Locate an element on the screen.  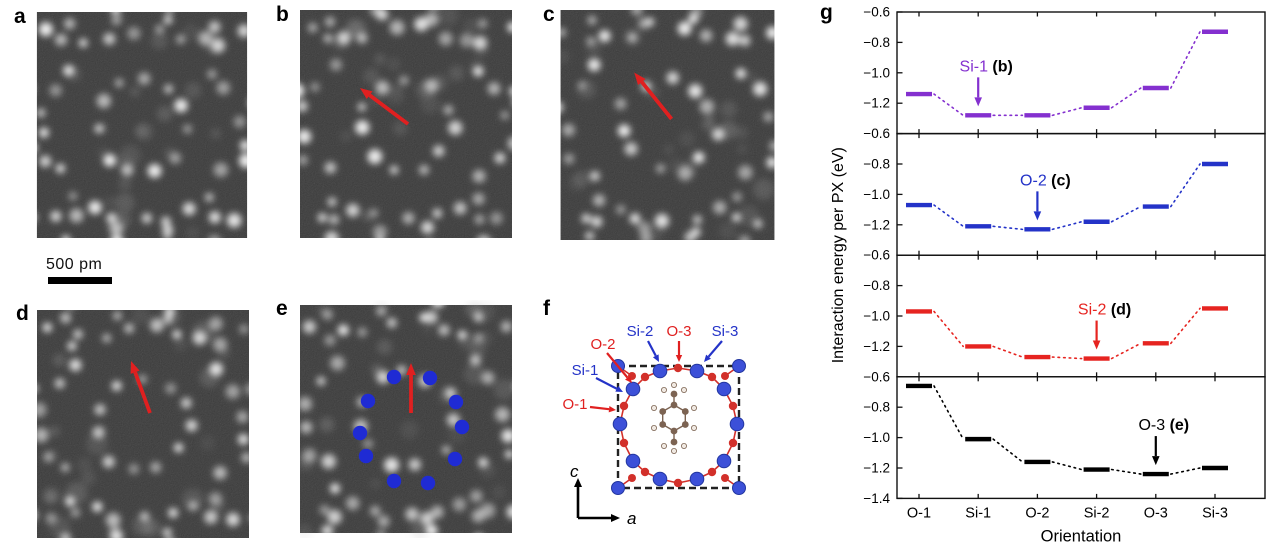
afm-image-b is located at coordinates (406, 124).